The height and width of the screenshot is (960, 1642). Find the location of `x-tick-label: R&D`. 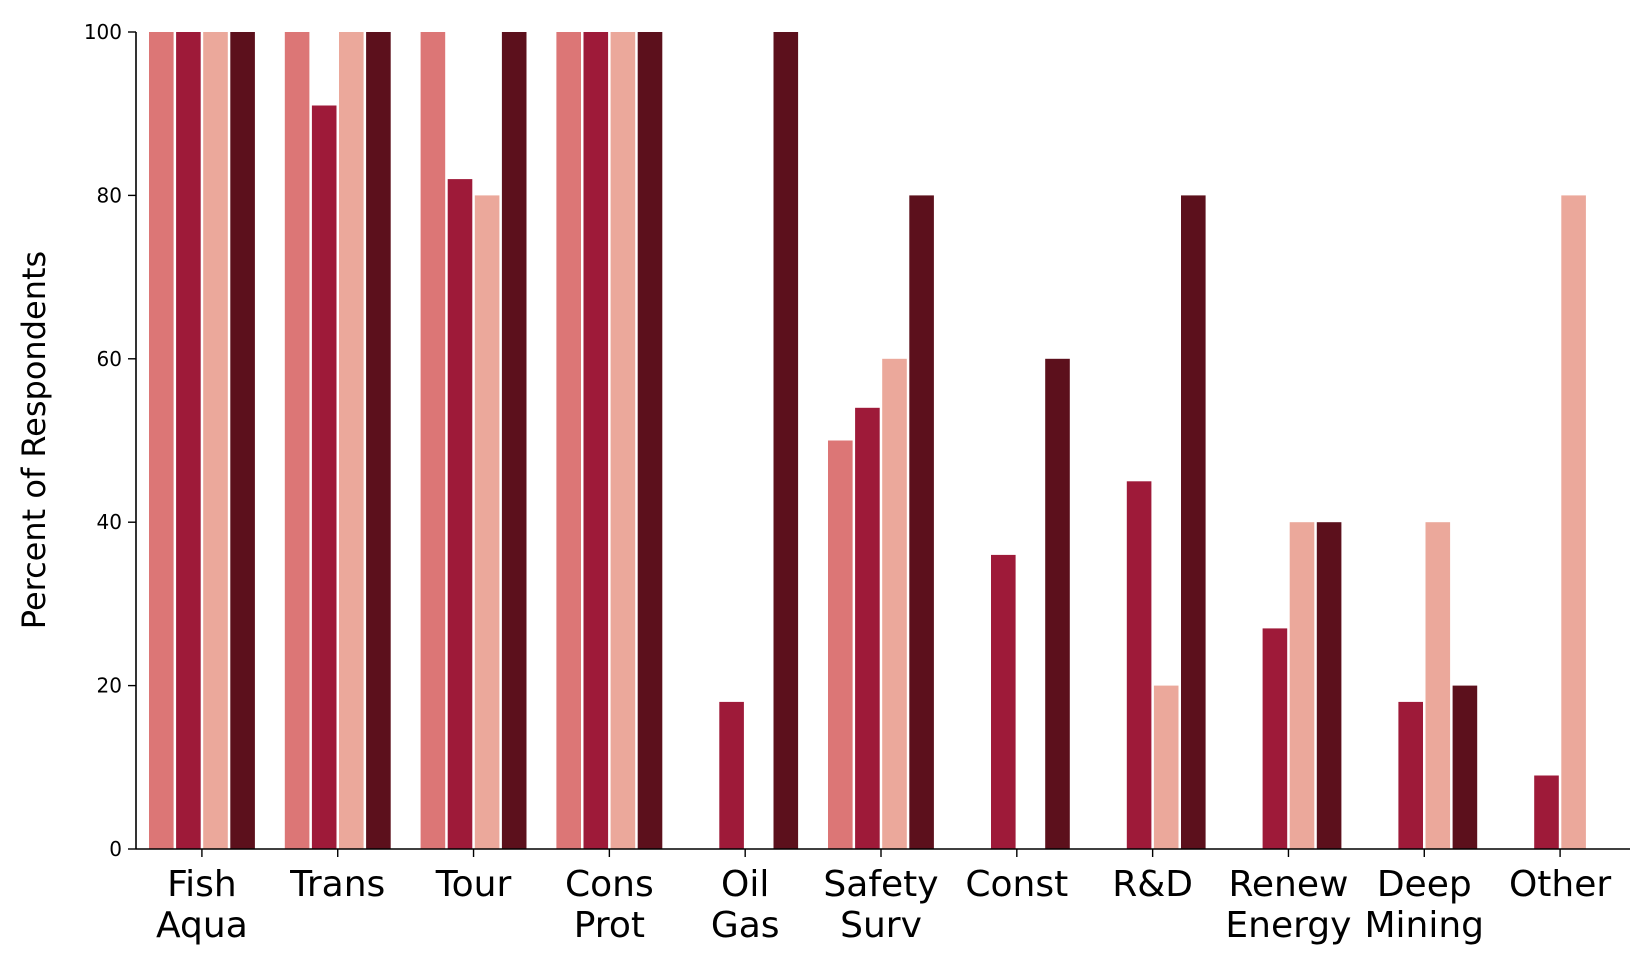

x-tick-label: R&D is located at coordinates (1152, 884).